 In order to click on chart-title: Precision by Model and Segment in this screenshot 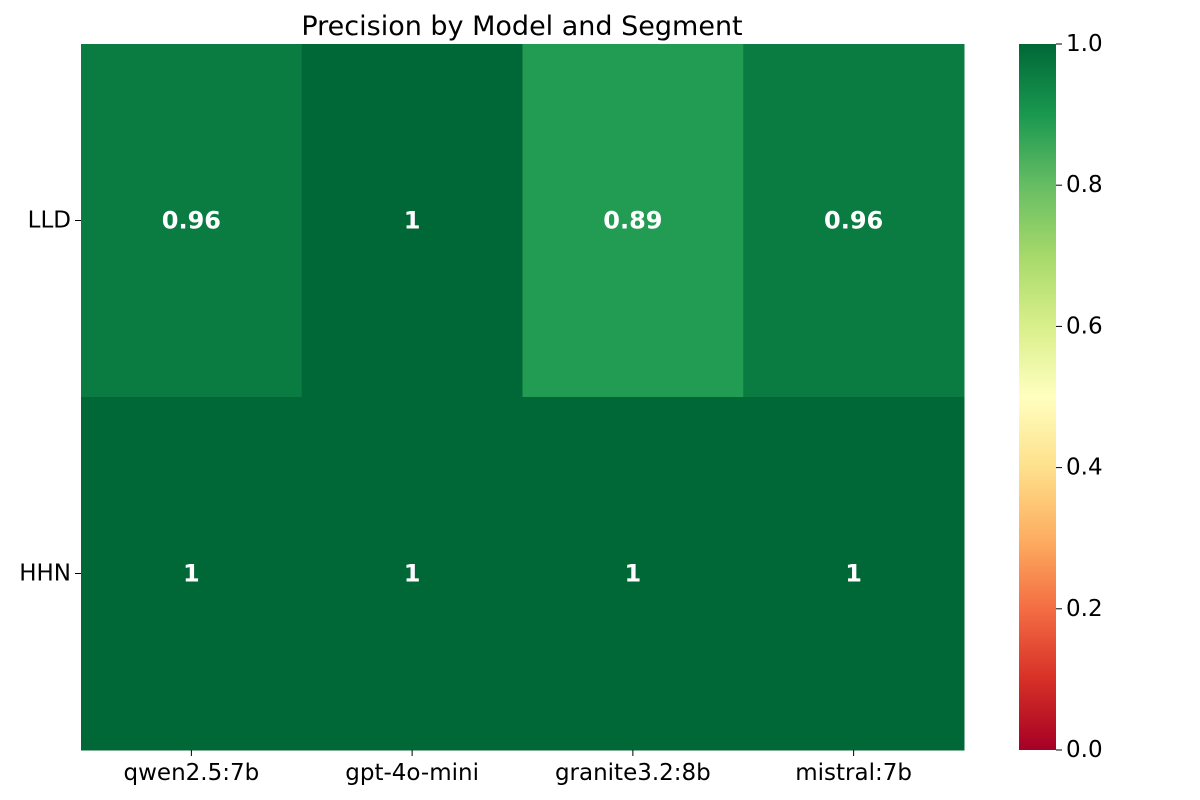, I will do `click(521, 26)`.